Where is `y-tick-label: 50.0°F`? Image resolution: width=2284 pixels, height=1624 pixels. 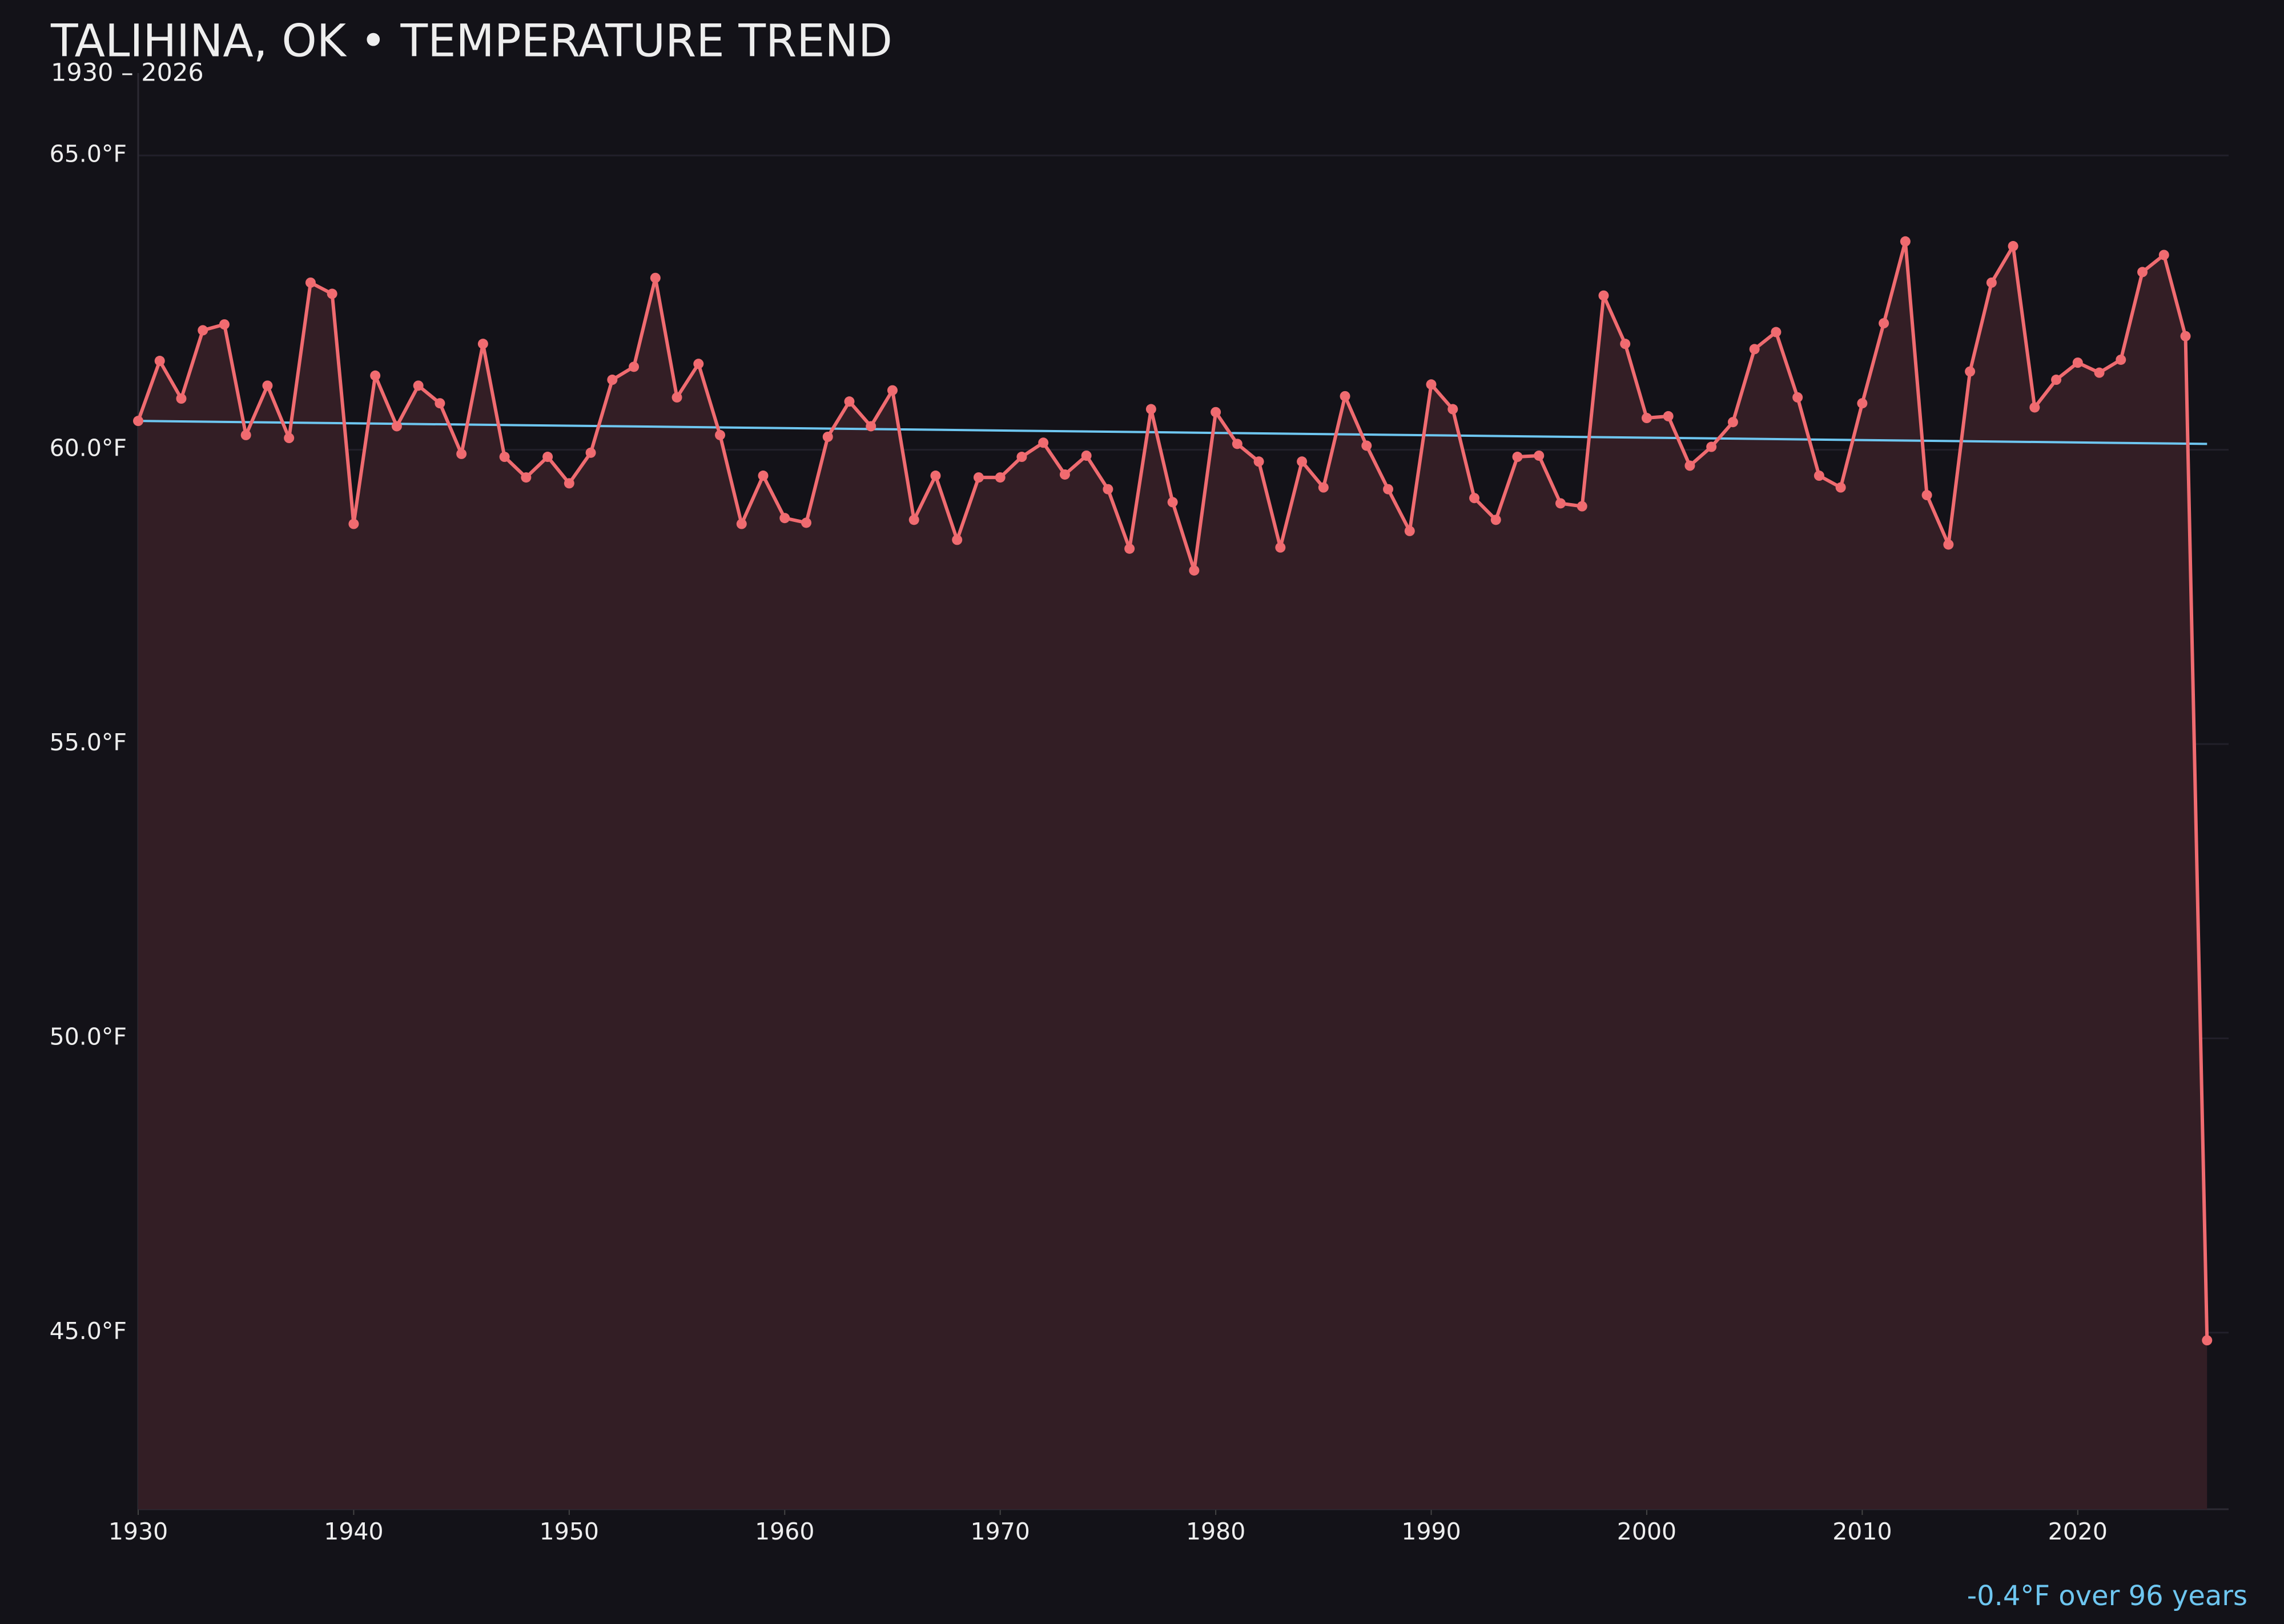 y-tick-label: 50.0°F is located at coordinates (88, 1036).